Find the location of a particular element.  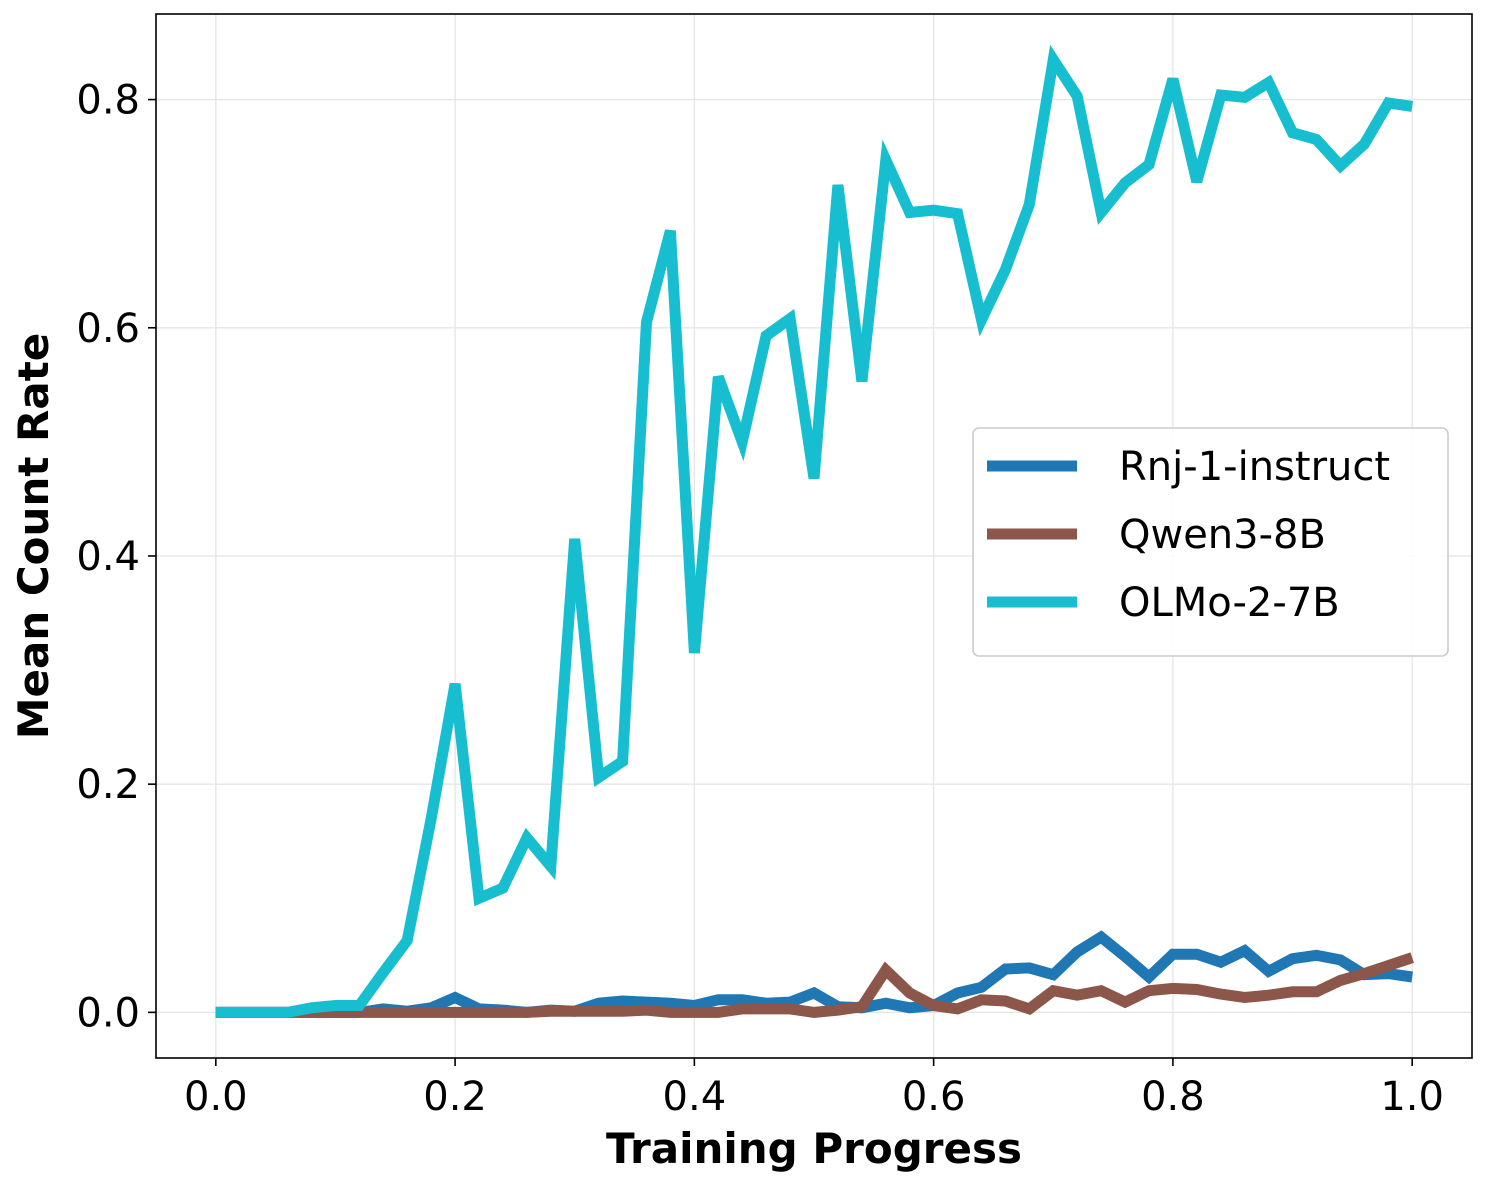

x-axis-title: Training Progress is located at coordinates (814, 1148).